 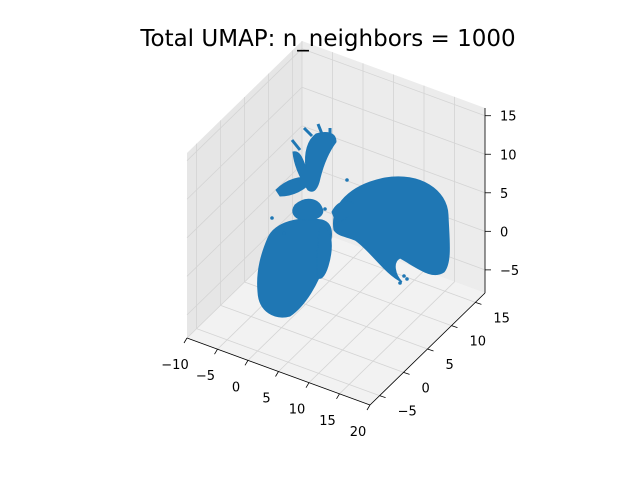 I want to click on x-tick-label: −5, so click(x=205, y=376).